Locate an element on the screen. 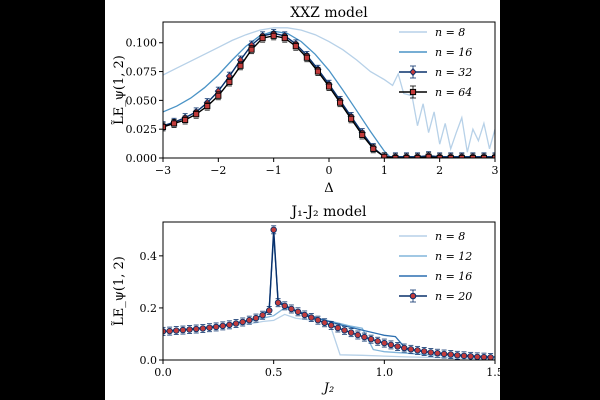 This screenshot has width=600, height=400. y-tick-label: 0.4 is located at coordinates (149, 256).